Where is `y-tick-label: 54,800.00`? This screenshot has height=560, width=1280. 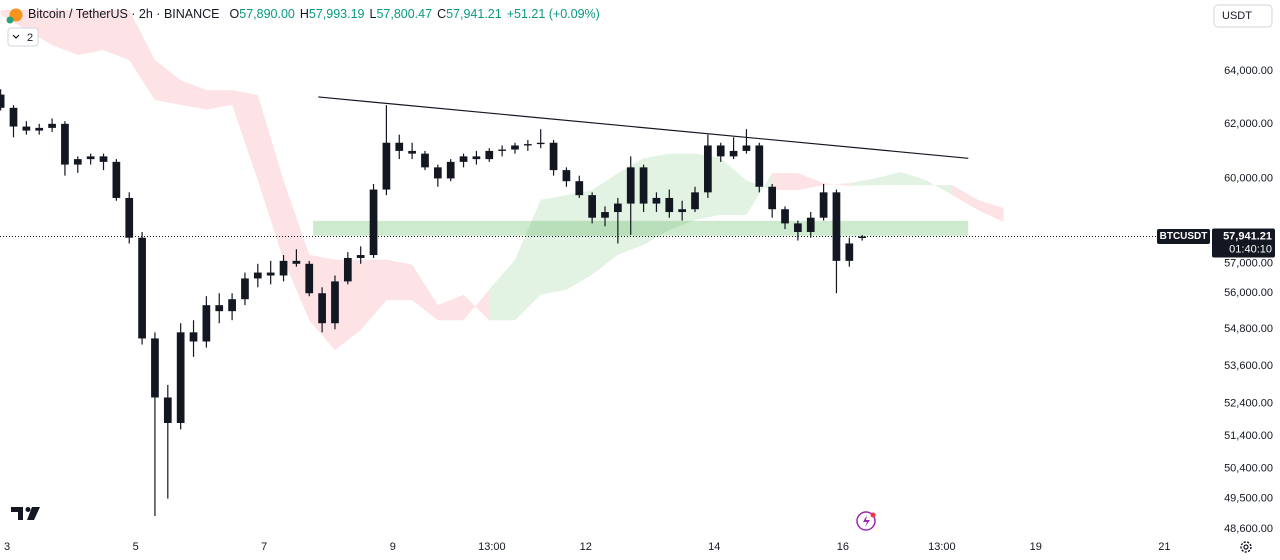 y-tick-label: 54,800.00 is located at coordinates (1248, 329).